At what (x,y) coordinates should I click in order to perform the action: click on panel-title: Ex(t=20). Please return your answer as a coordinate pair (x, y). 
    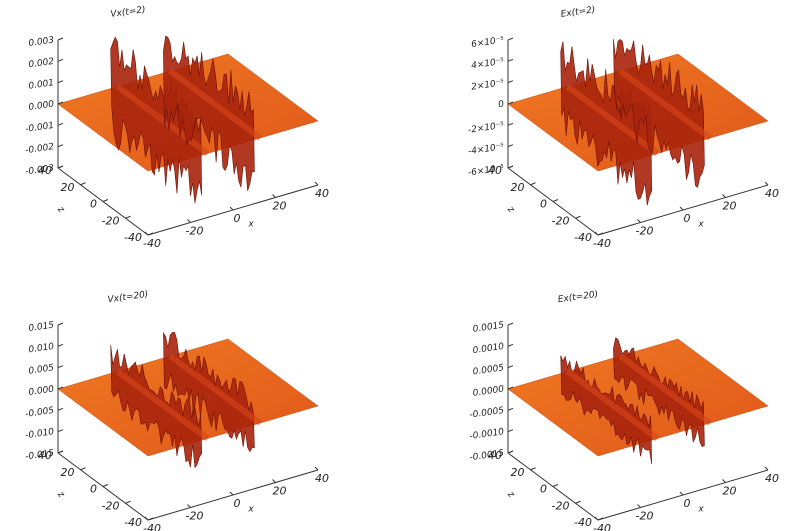
    Looking at the image, I should click on (578, 298).